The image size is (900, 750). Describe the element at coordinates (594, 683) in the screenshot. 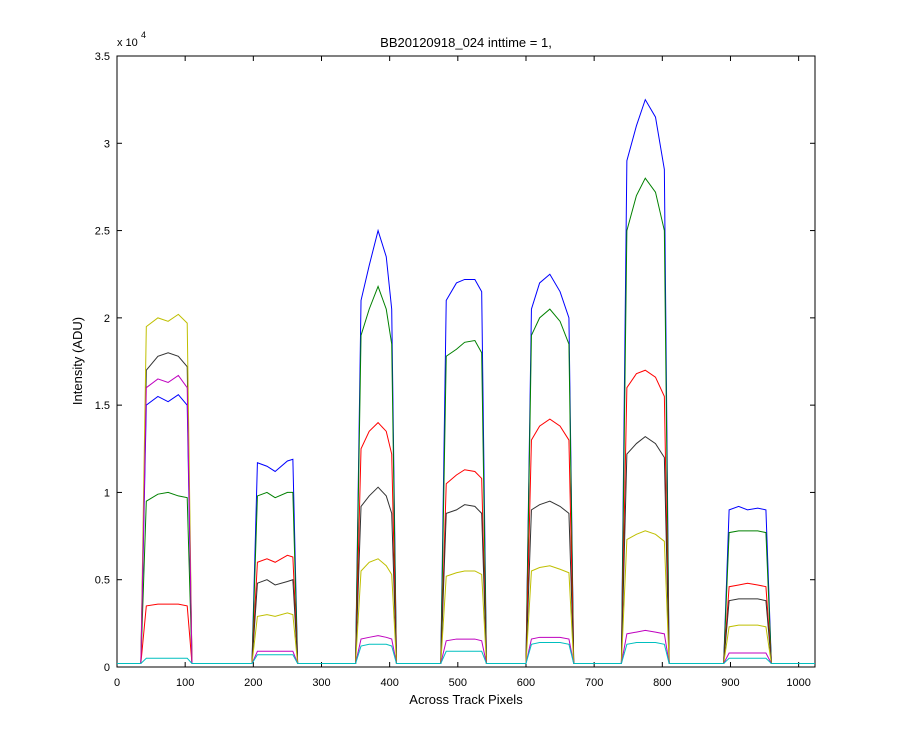

I see `x-tick-label: 700` at that location.